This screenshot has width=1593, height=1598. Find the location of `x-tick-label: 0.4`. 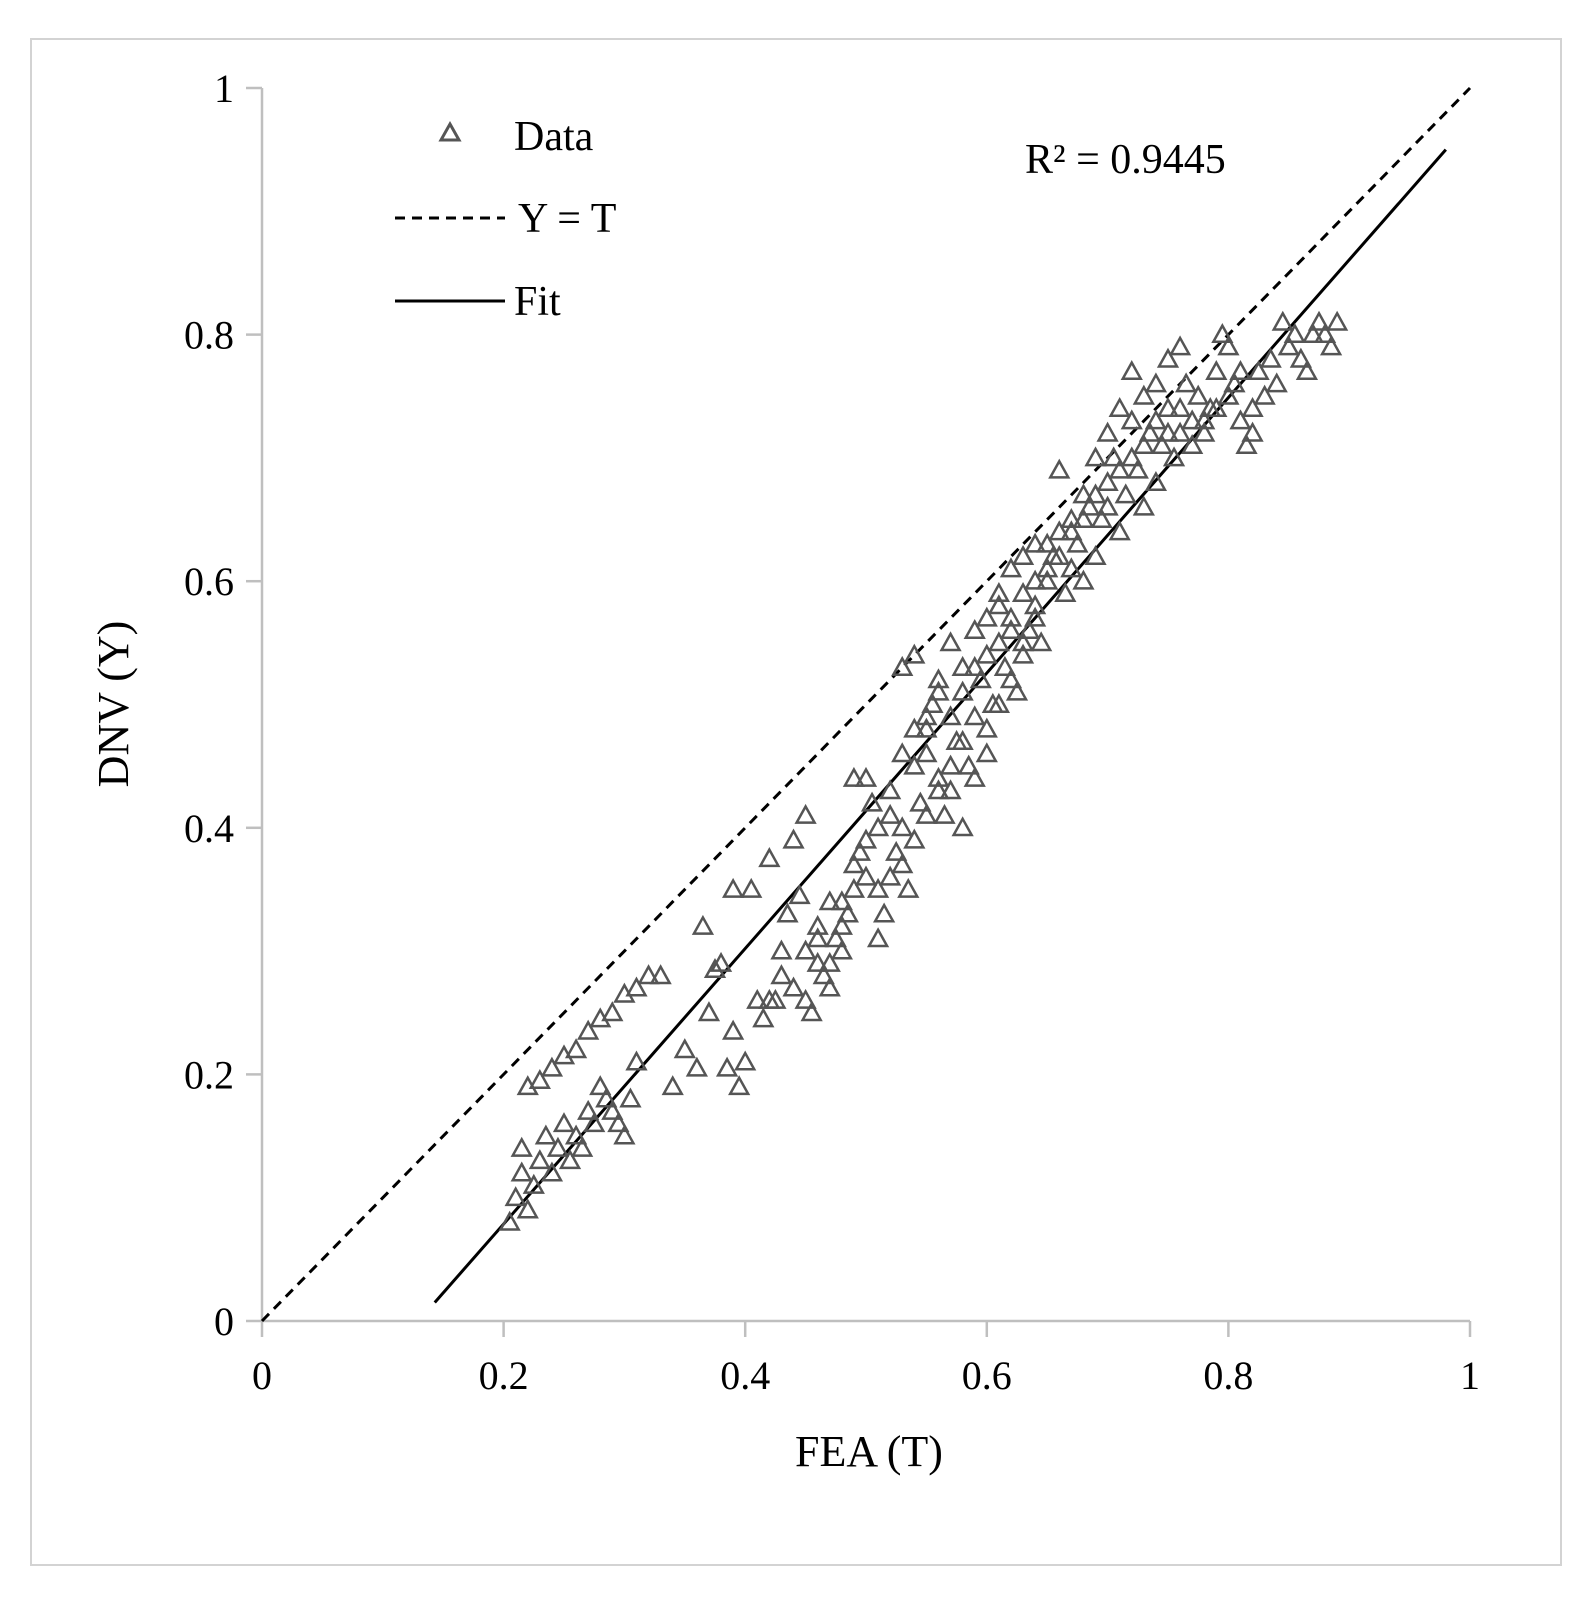

x-tick-label: 0.4 is located at coordinates (745, 1375).